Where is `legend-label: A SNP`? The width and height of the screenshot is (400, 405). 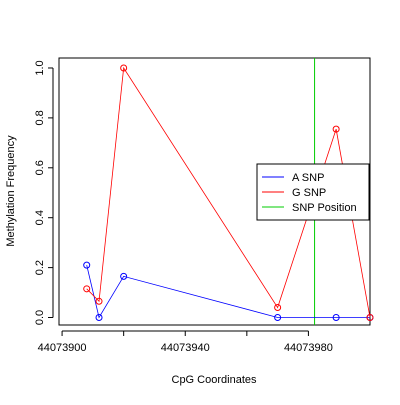
legend-label: A SNP is located at coordinates (308, 178).